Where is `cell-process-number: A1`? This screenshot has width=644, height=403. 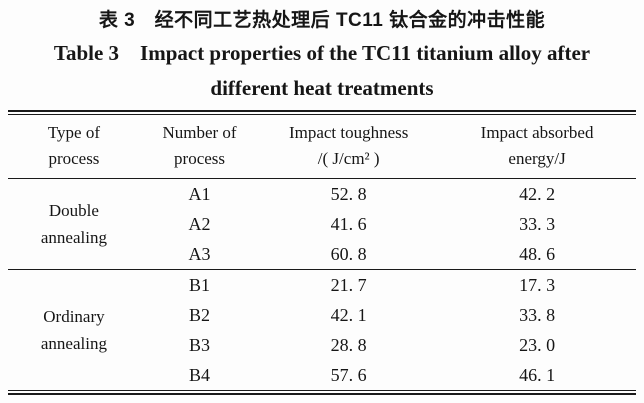 cell-process-number: A1 is located at coordinates (199, 193).